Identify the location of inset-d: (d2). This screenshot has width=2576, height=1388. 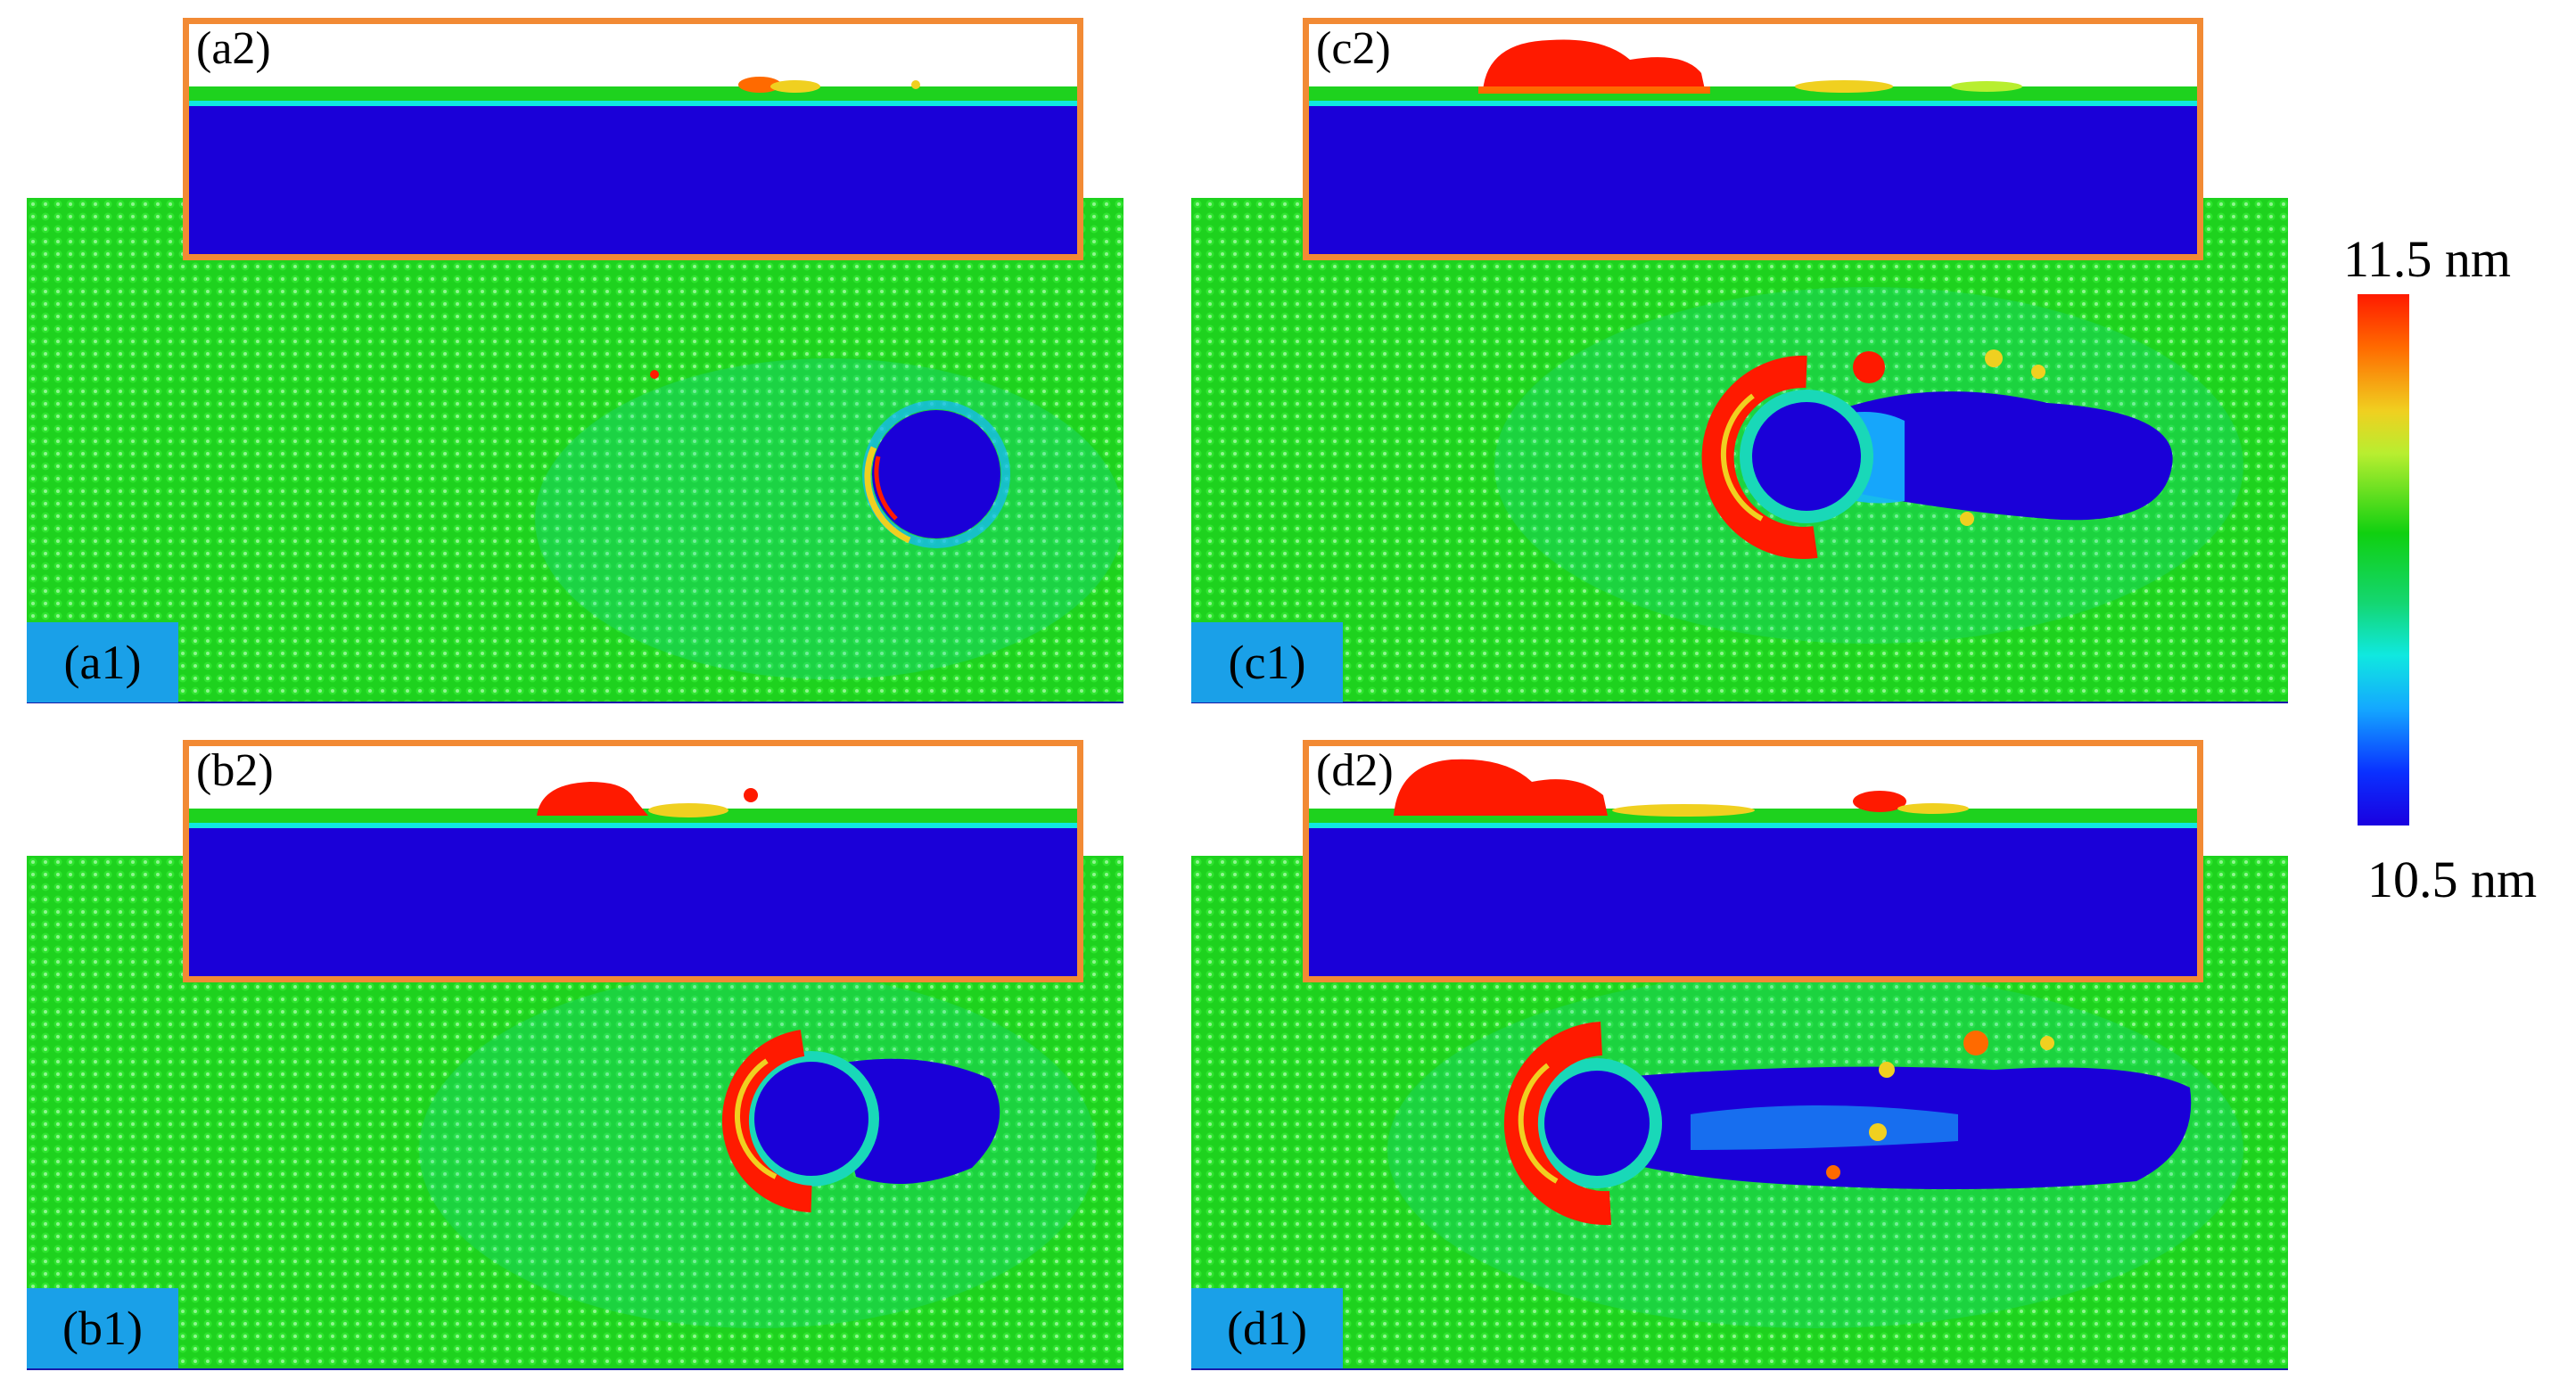
(1753, 861).